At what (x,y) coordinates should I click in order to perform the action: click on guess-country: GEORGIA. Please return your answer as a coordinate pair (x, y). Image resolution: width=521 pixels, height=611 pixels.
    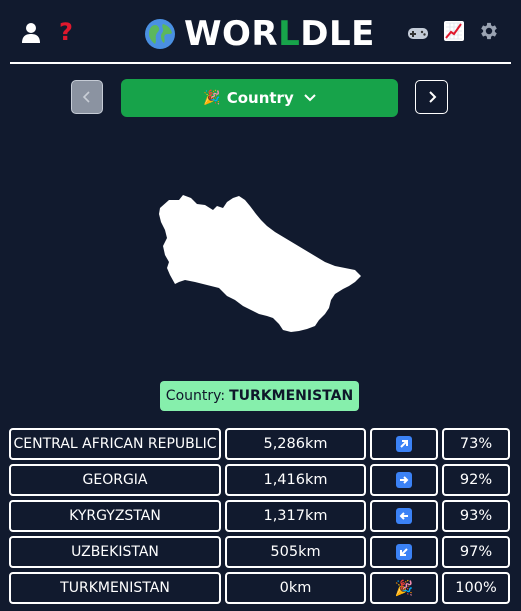
    Looking at the image, I should click on (115, 480).